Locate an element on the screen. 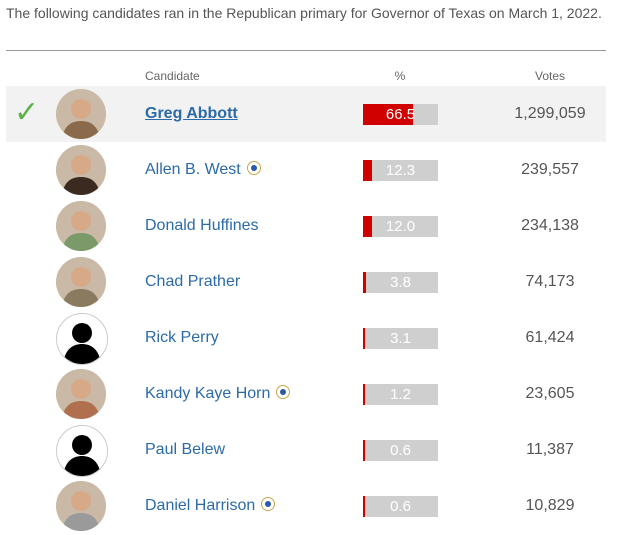  candidate-name-link: Chad Prather is located at coordinates (192, 282).